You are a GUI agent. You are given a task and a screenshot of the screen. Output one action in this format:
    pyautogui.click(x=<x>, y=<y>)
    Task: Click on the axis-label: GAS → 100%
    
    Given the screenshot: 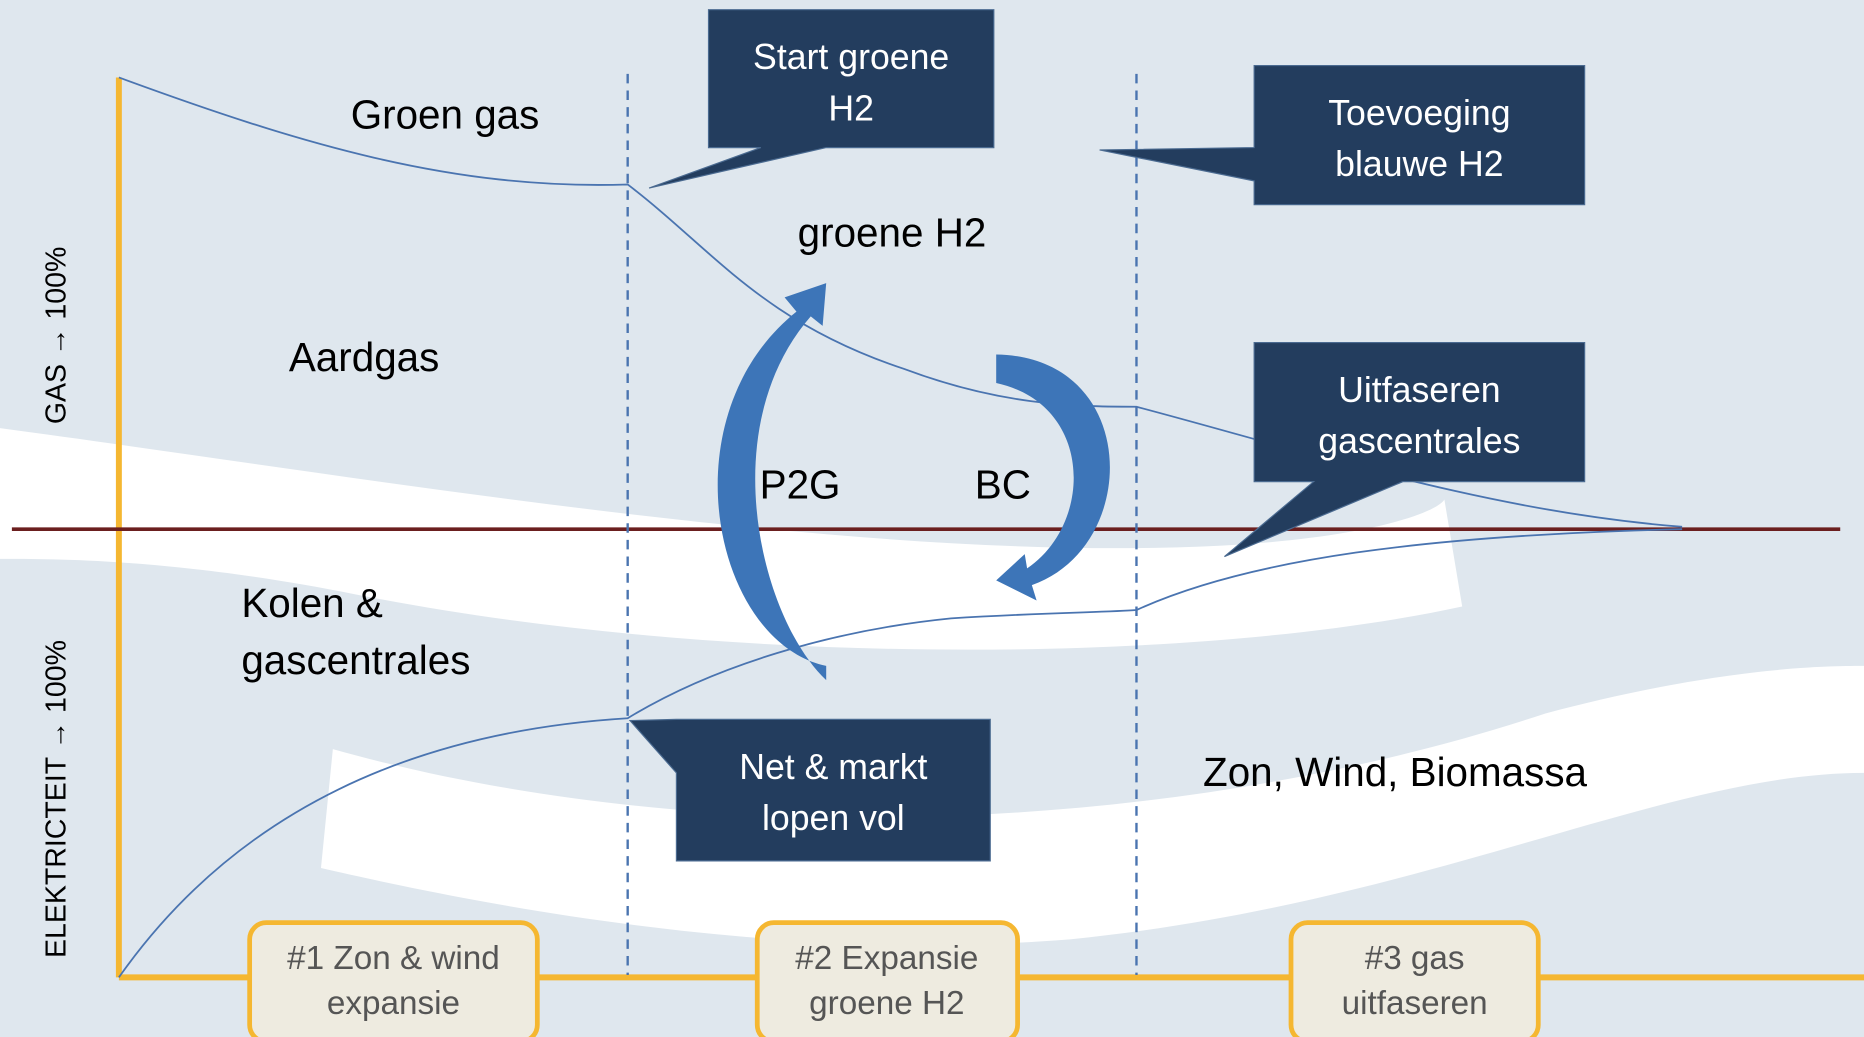 What is the action you would take?
    pyautogui.click(x=56, y=336)
    